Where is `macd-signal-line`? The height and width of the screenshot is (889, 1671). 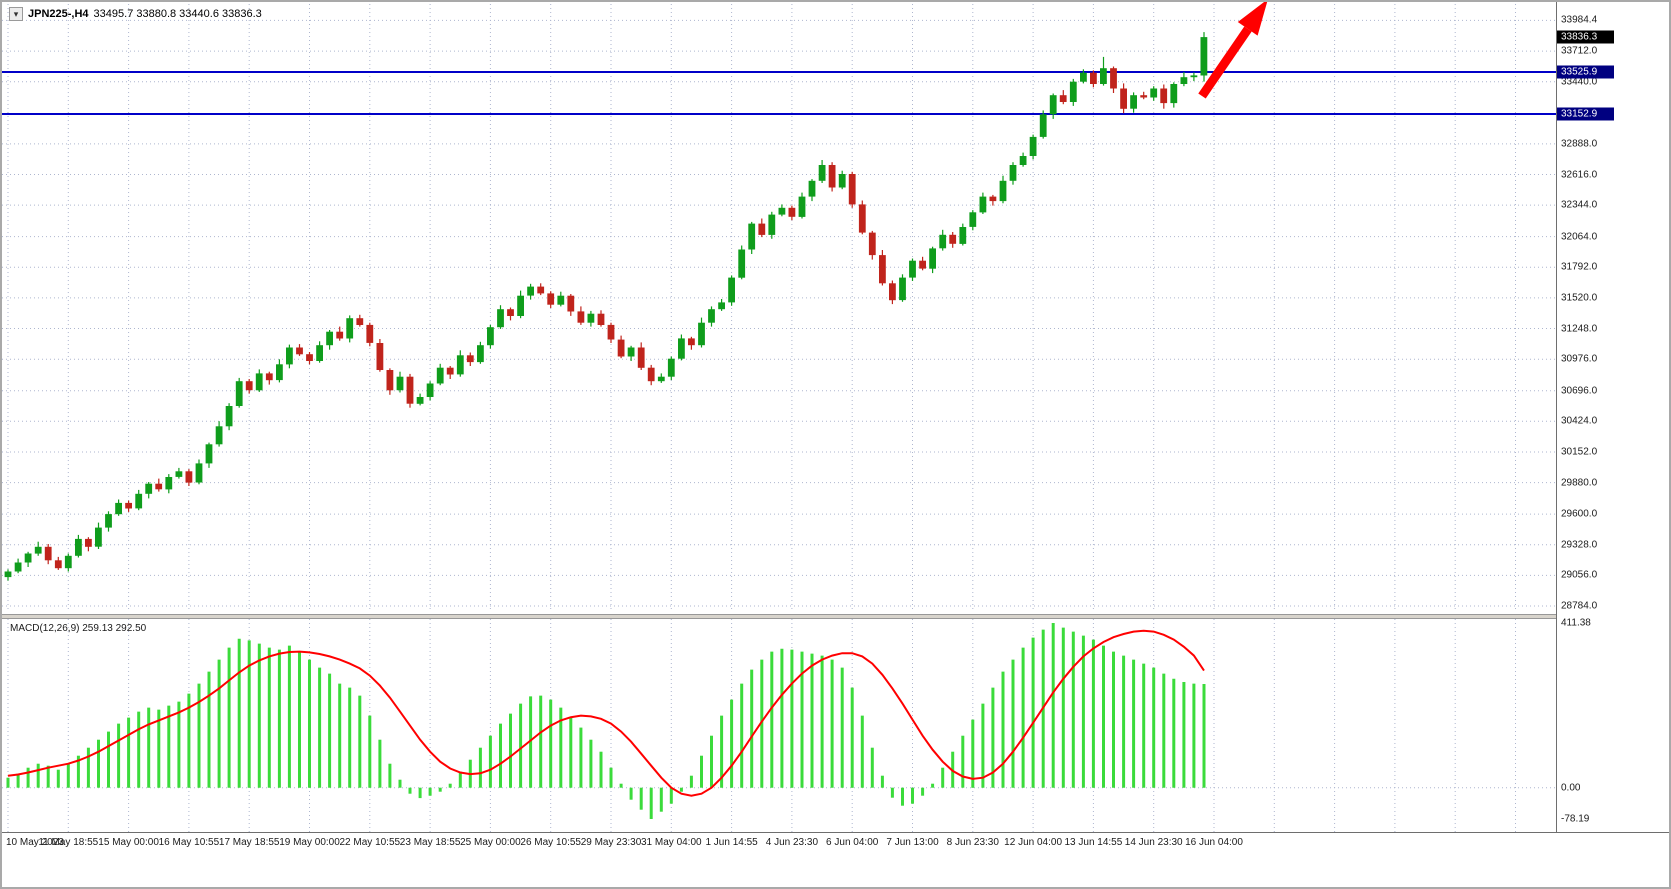
macd-signal-line is located at coordinates (606, 713).